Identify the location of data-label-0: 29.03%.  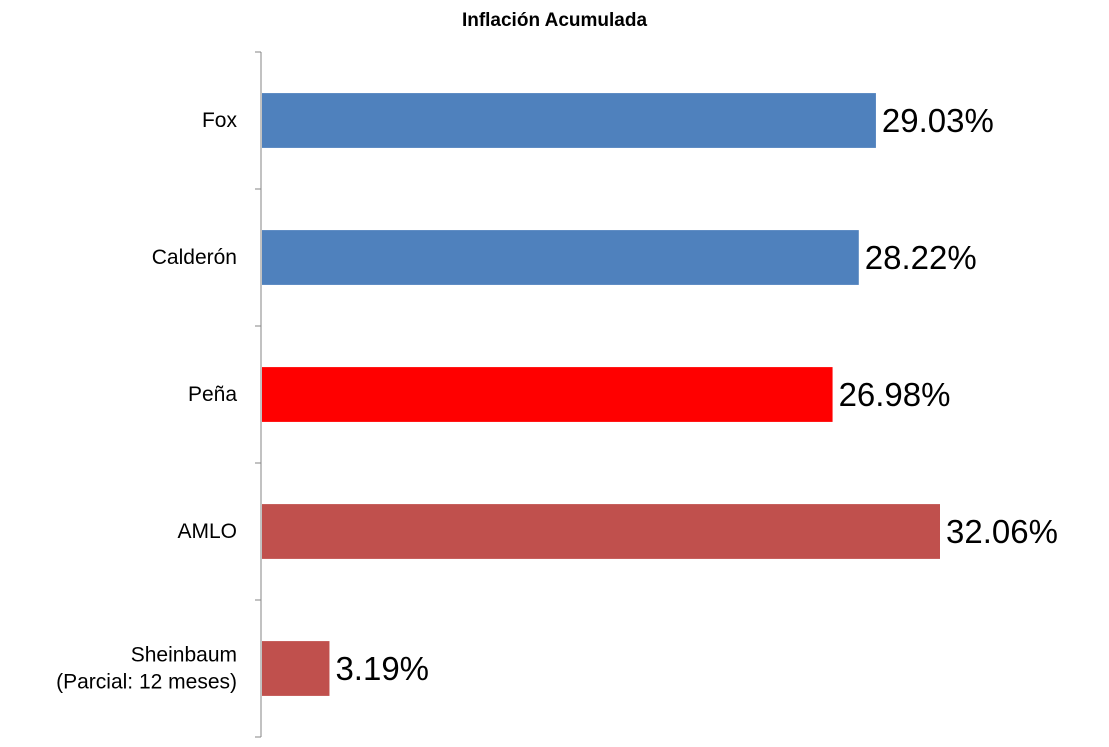
(938, 120).